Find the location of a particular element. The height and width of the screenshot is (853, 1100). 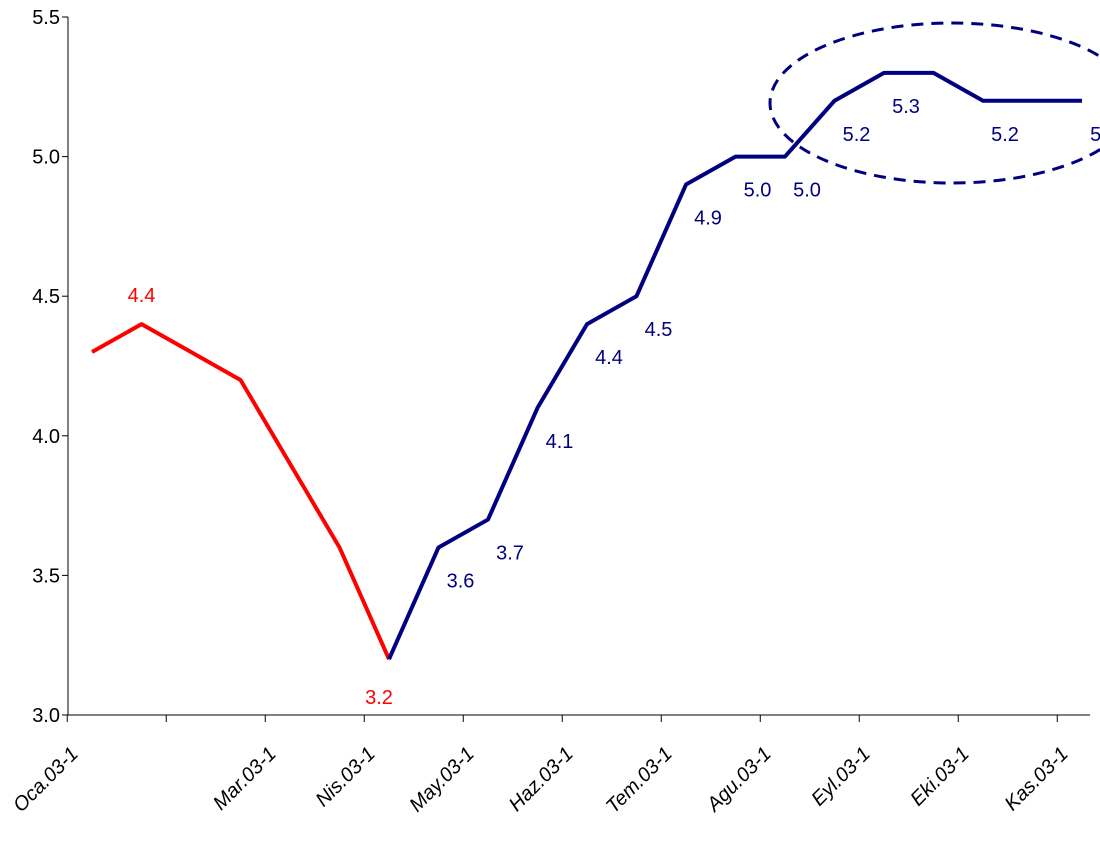

x-tick-label: Mar.03-1 is located at coordinates (245, 779).